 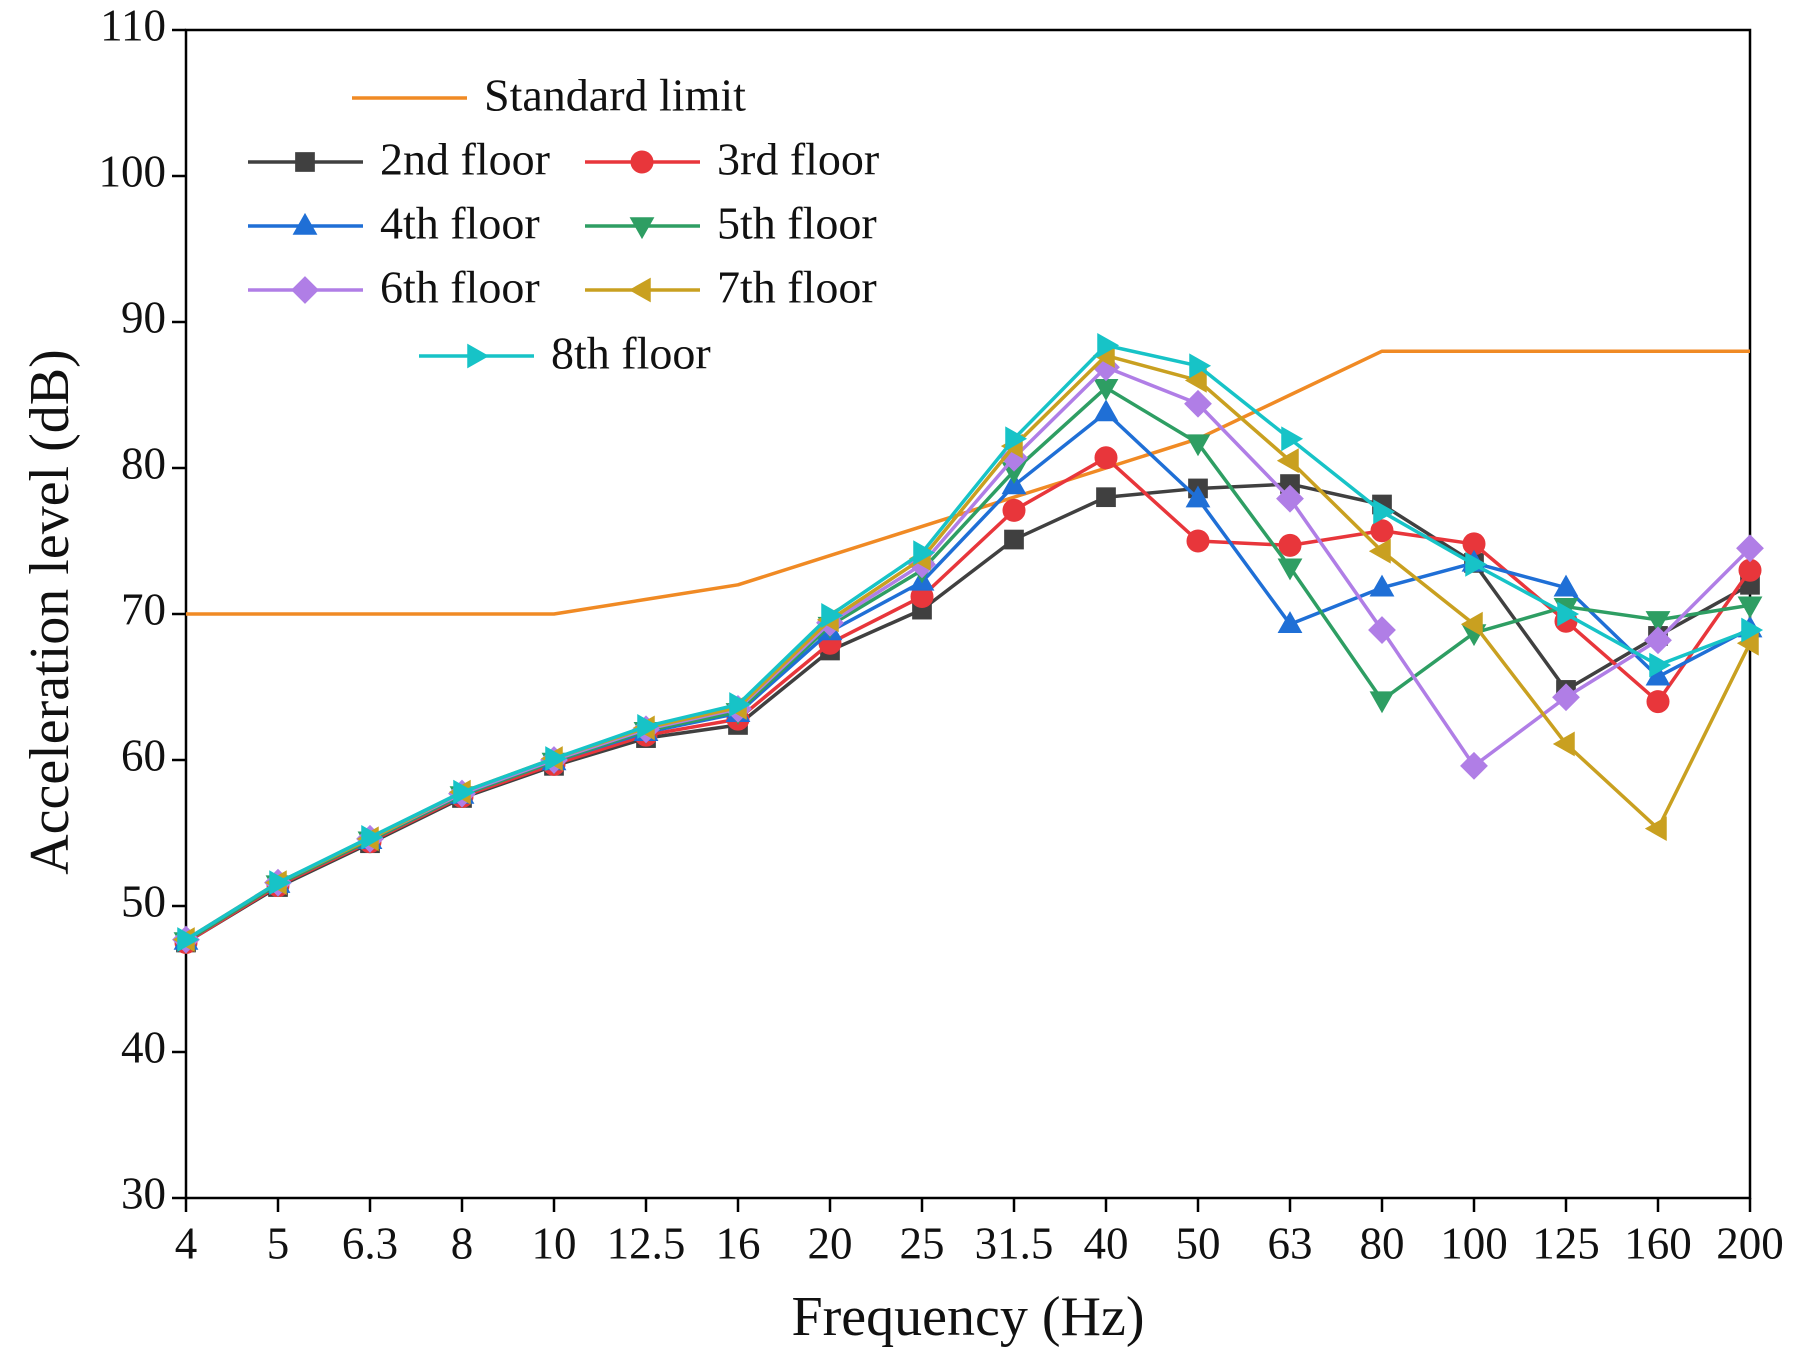 What do you see at coordinates (143, 1047) in the screenshot?
I see `y-tick-label: 40` at bounding box center [143, 1047].